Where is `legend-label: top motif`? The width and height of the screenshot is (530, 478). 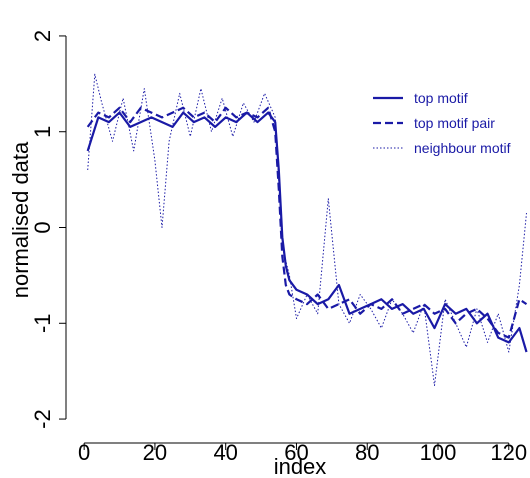
legend-label: top motif is located at coordinates (441, 98).